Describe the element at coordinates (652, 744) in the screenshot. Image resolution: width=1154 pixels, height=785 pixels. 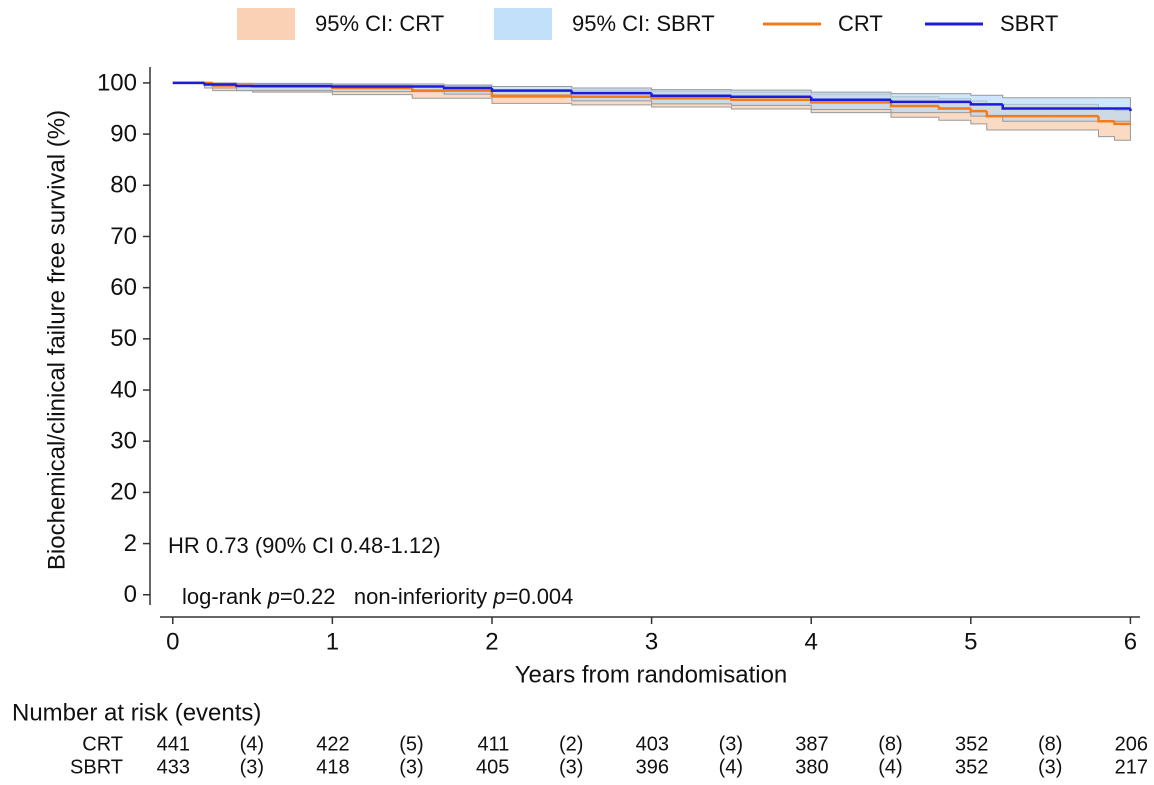
I see `risk-count: 403` at that location.